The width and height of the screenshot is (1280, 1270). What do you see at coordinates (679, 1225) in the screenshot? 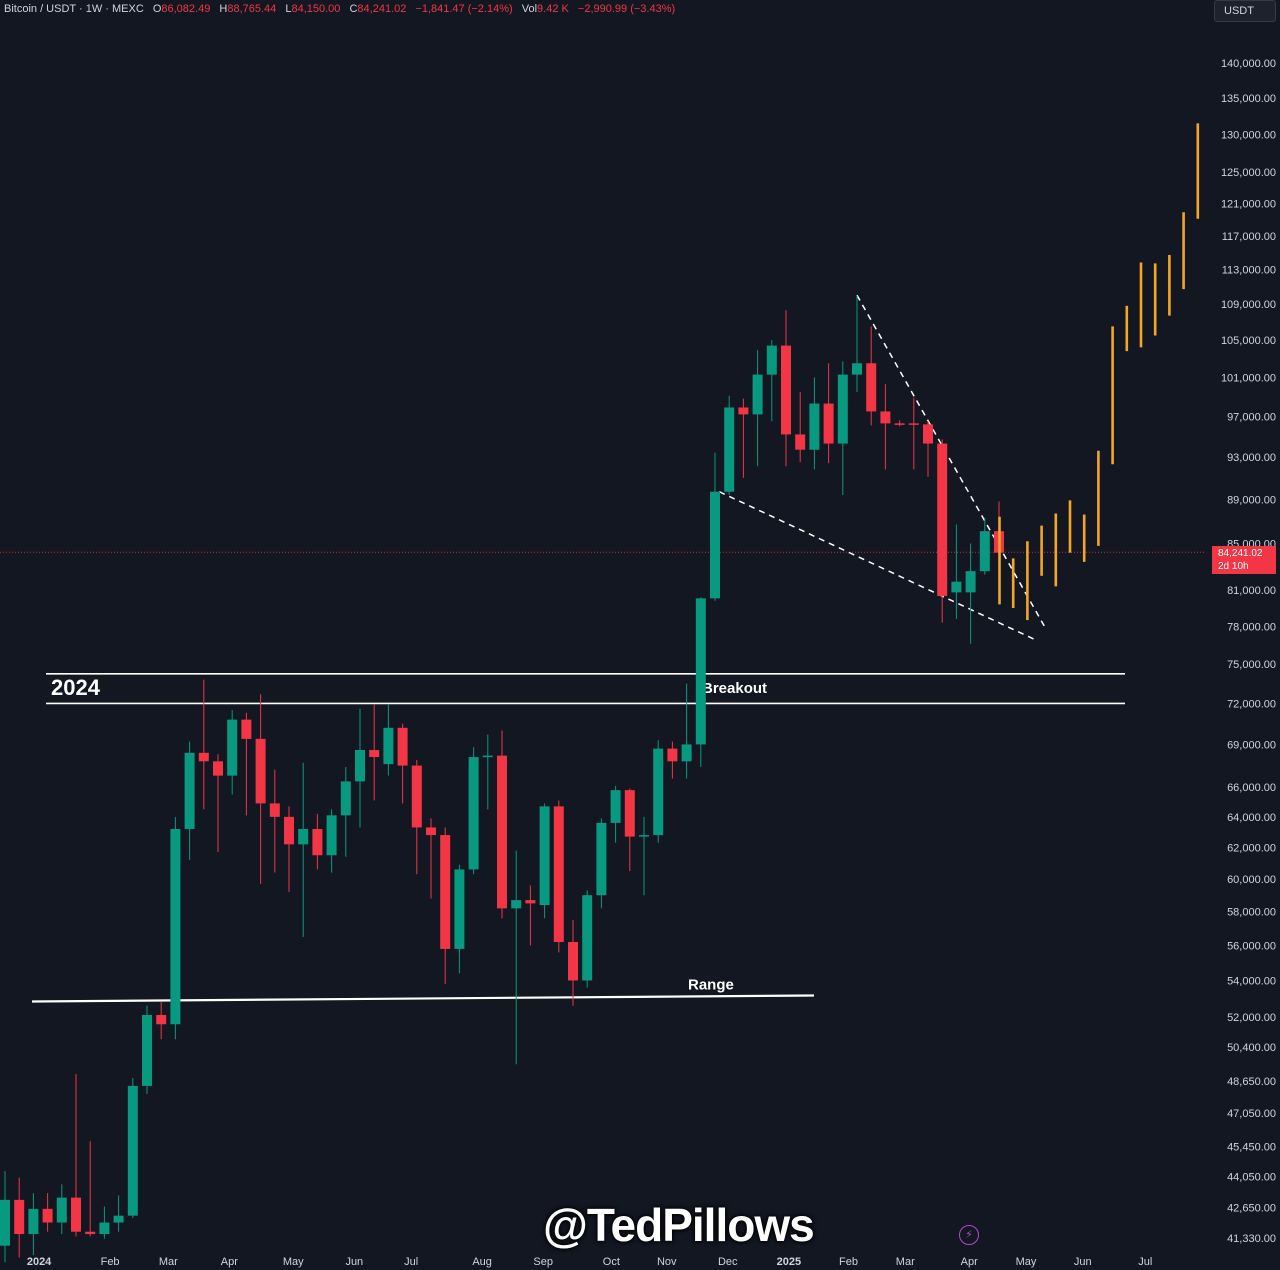
I see `author-watermark: @TedPillows` at bounding box center [679, 1225].